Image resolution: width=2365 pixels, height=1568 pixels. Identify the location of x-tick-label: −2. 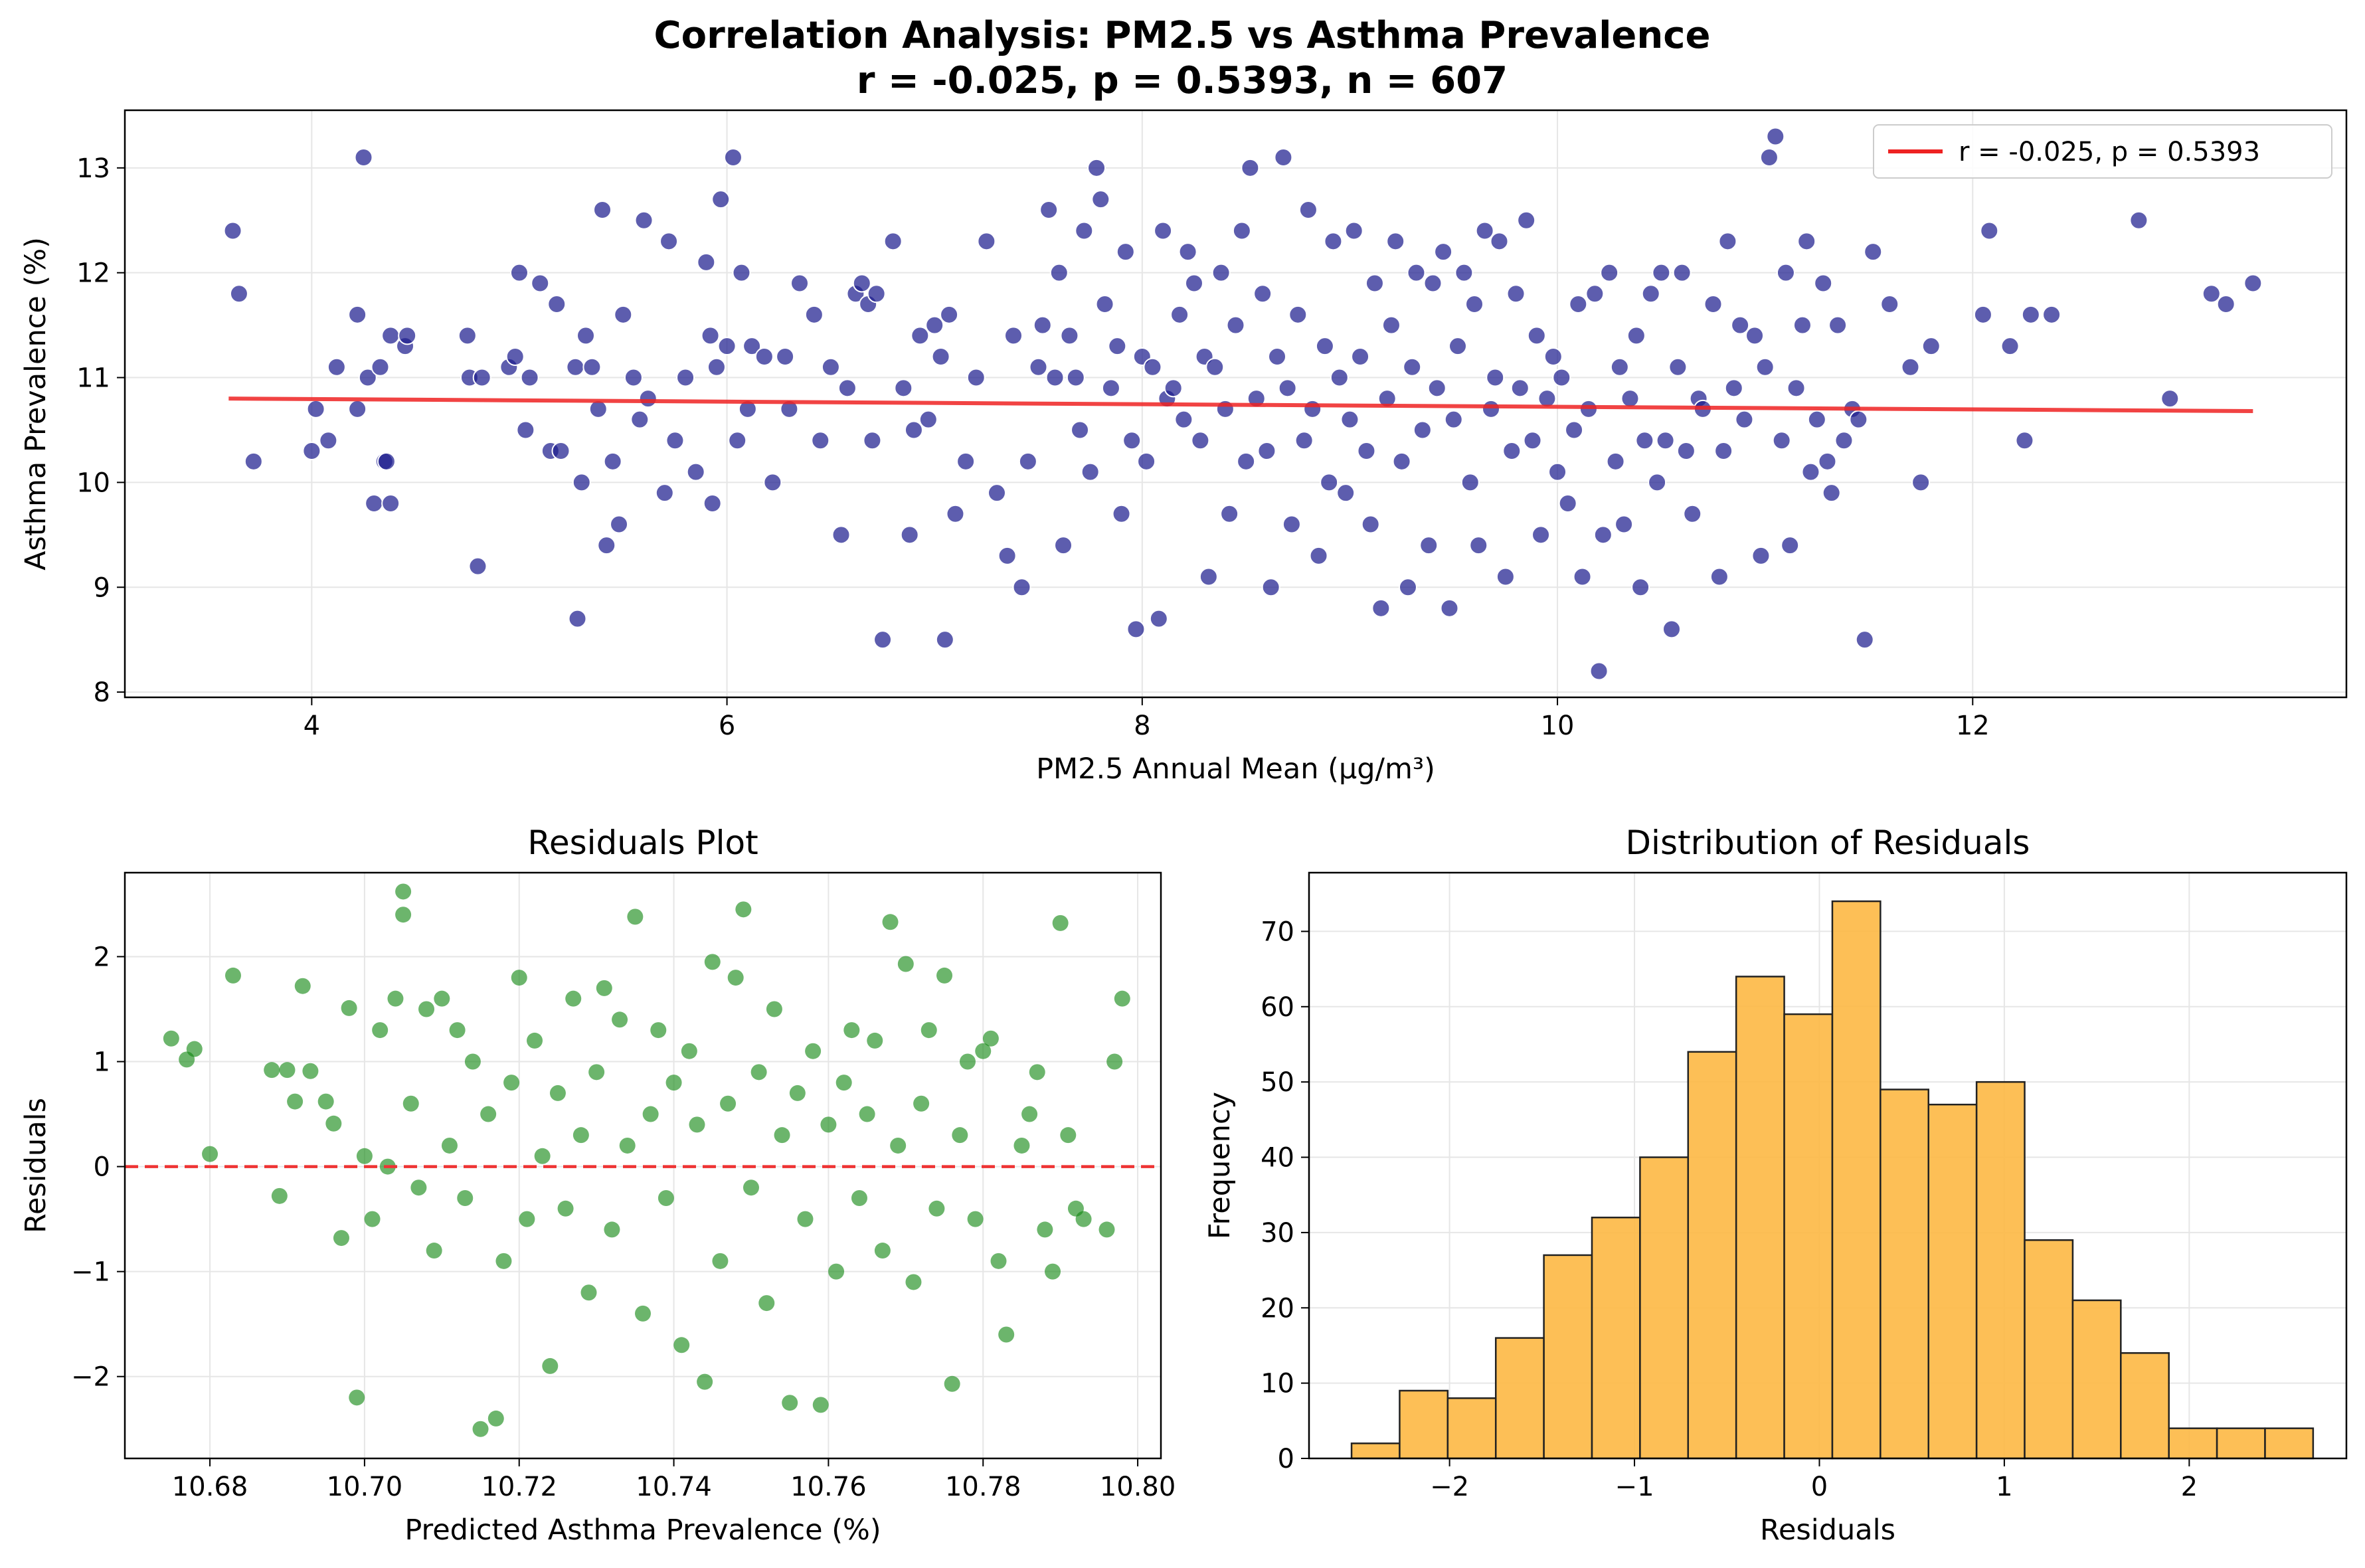
(1449, 1487).